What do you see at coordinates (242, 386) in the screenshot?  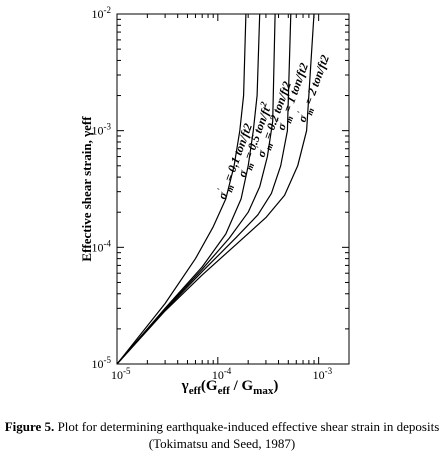 I see `x-label-slash: / G` at bounding box center [242, 386].